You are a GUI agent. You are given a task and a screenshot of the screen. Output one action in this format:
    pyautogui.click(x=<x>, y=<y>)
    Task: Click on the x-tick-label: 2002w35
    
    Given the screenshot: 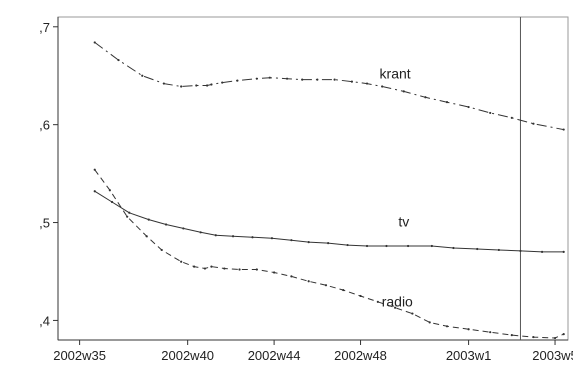 What is the action you would take?
    pyautogui.click(x=79, y=355)
    